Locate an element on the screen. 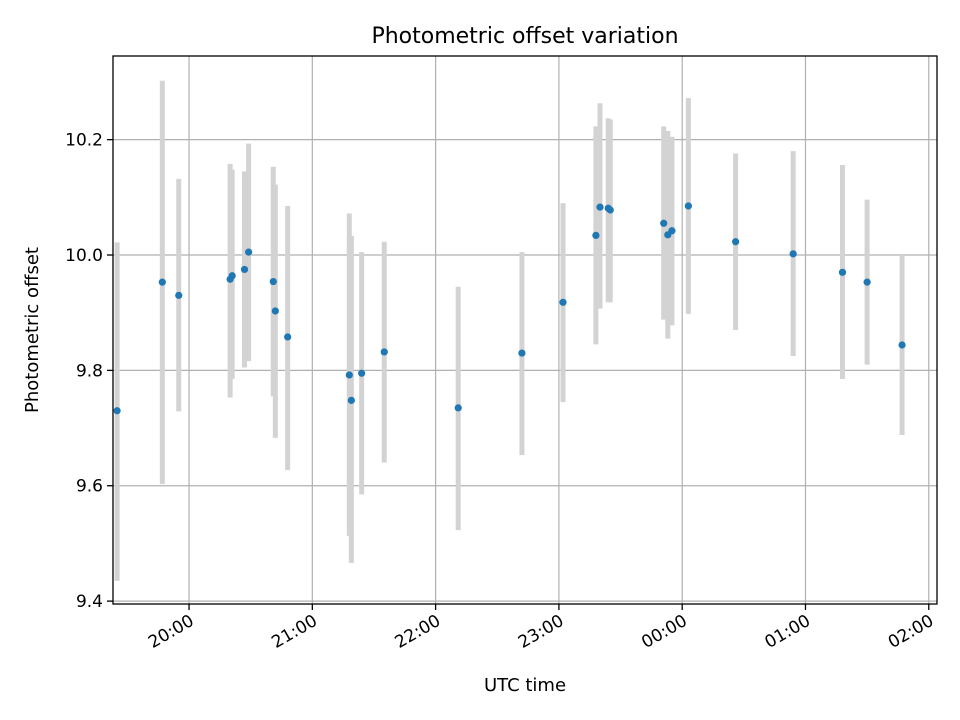 This screenshot has width=960, height=720. y-tick-label: 10.0 is located at coordinates (84, 256).